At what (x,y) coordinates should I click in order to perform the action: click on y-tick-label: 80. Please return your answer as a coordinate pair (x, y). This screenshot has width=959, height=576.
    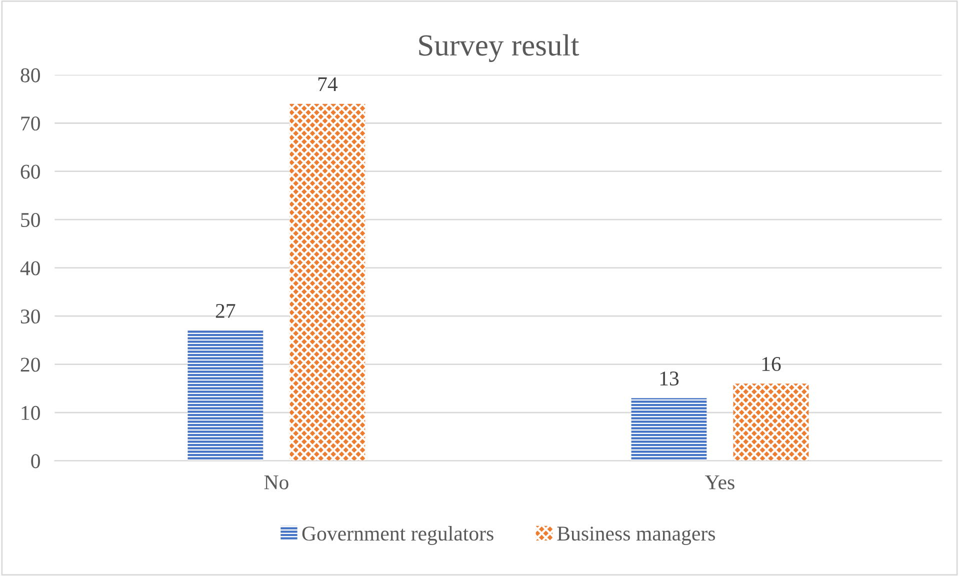
    Looking at the image, I should click on (30, 75).